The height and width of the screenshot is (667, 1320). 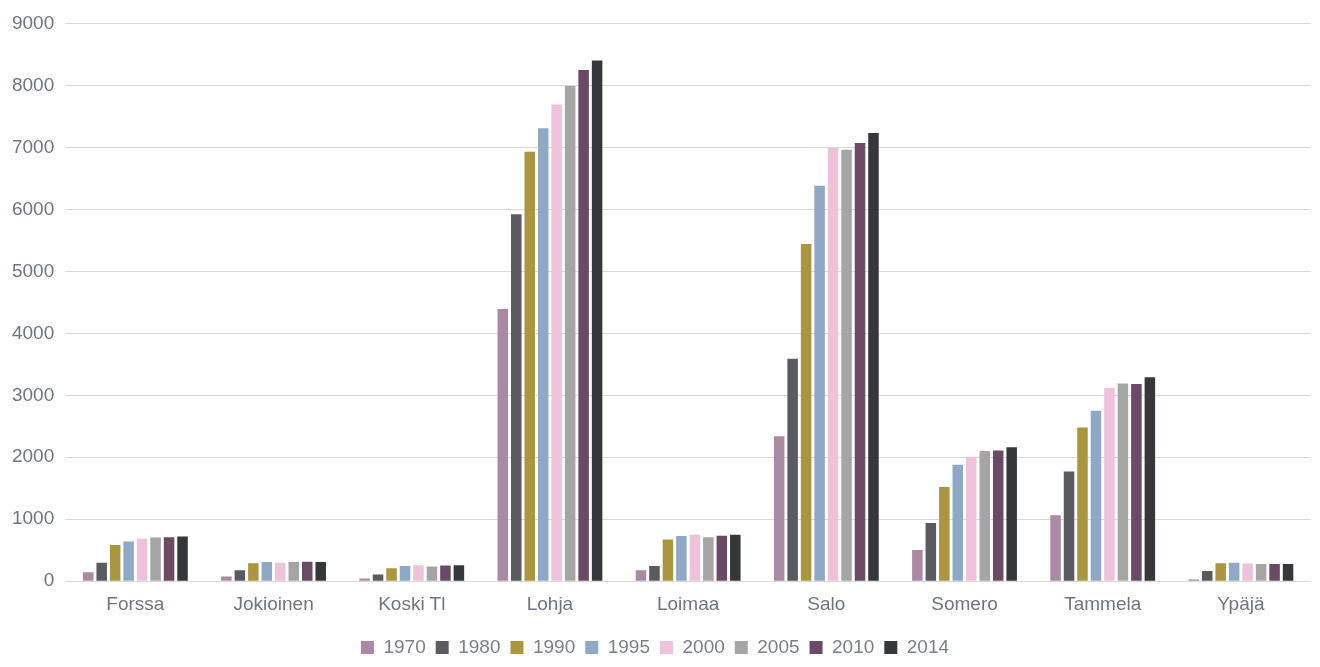 I want to click on y-tick-label: 1000, so click(x=33, y=518).